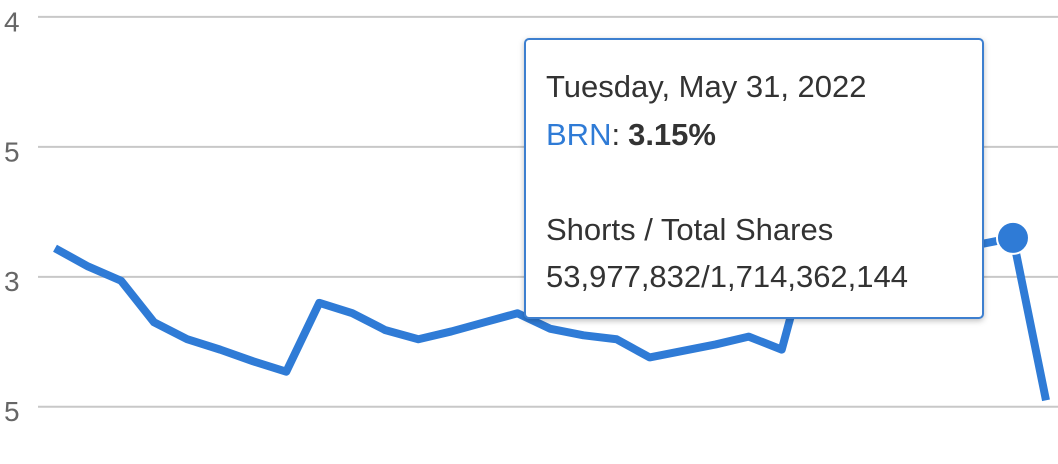 Image resolution: width=1058 pixels, height=464 pixels. I want to click on tooltip-value-line: BRN: 3.15%, so click(631, 134).